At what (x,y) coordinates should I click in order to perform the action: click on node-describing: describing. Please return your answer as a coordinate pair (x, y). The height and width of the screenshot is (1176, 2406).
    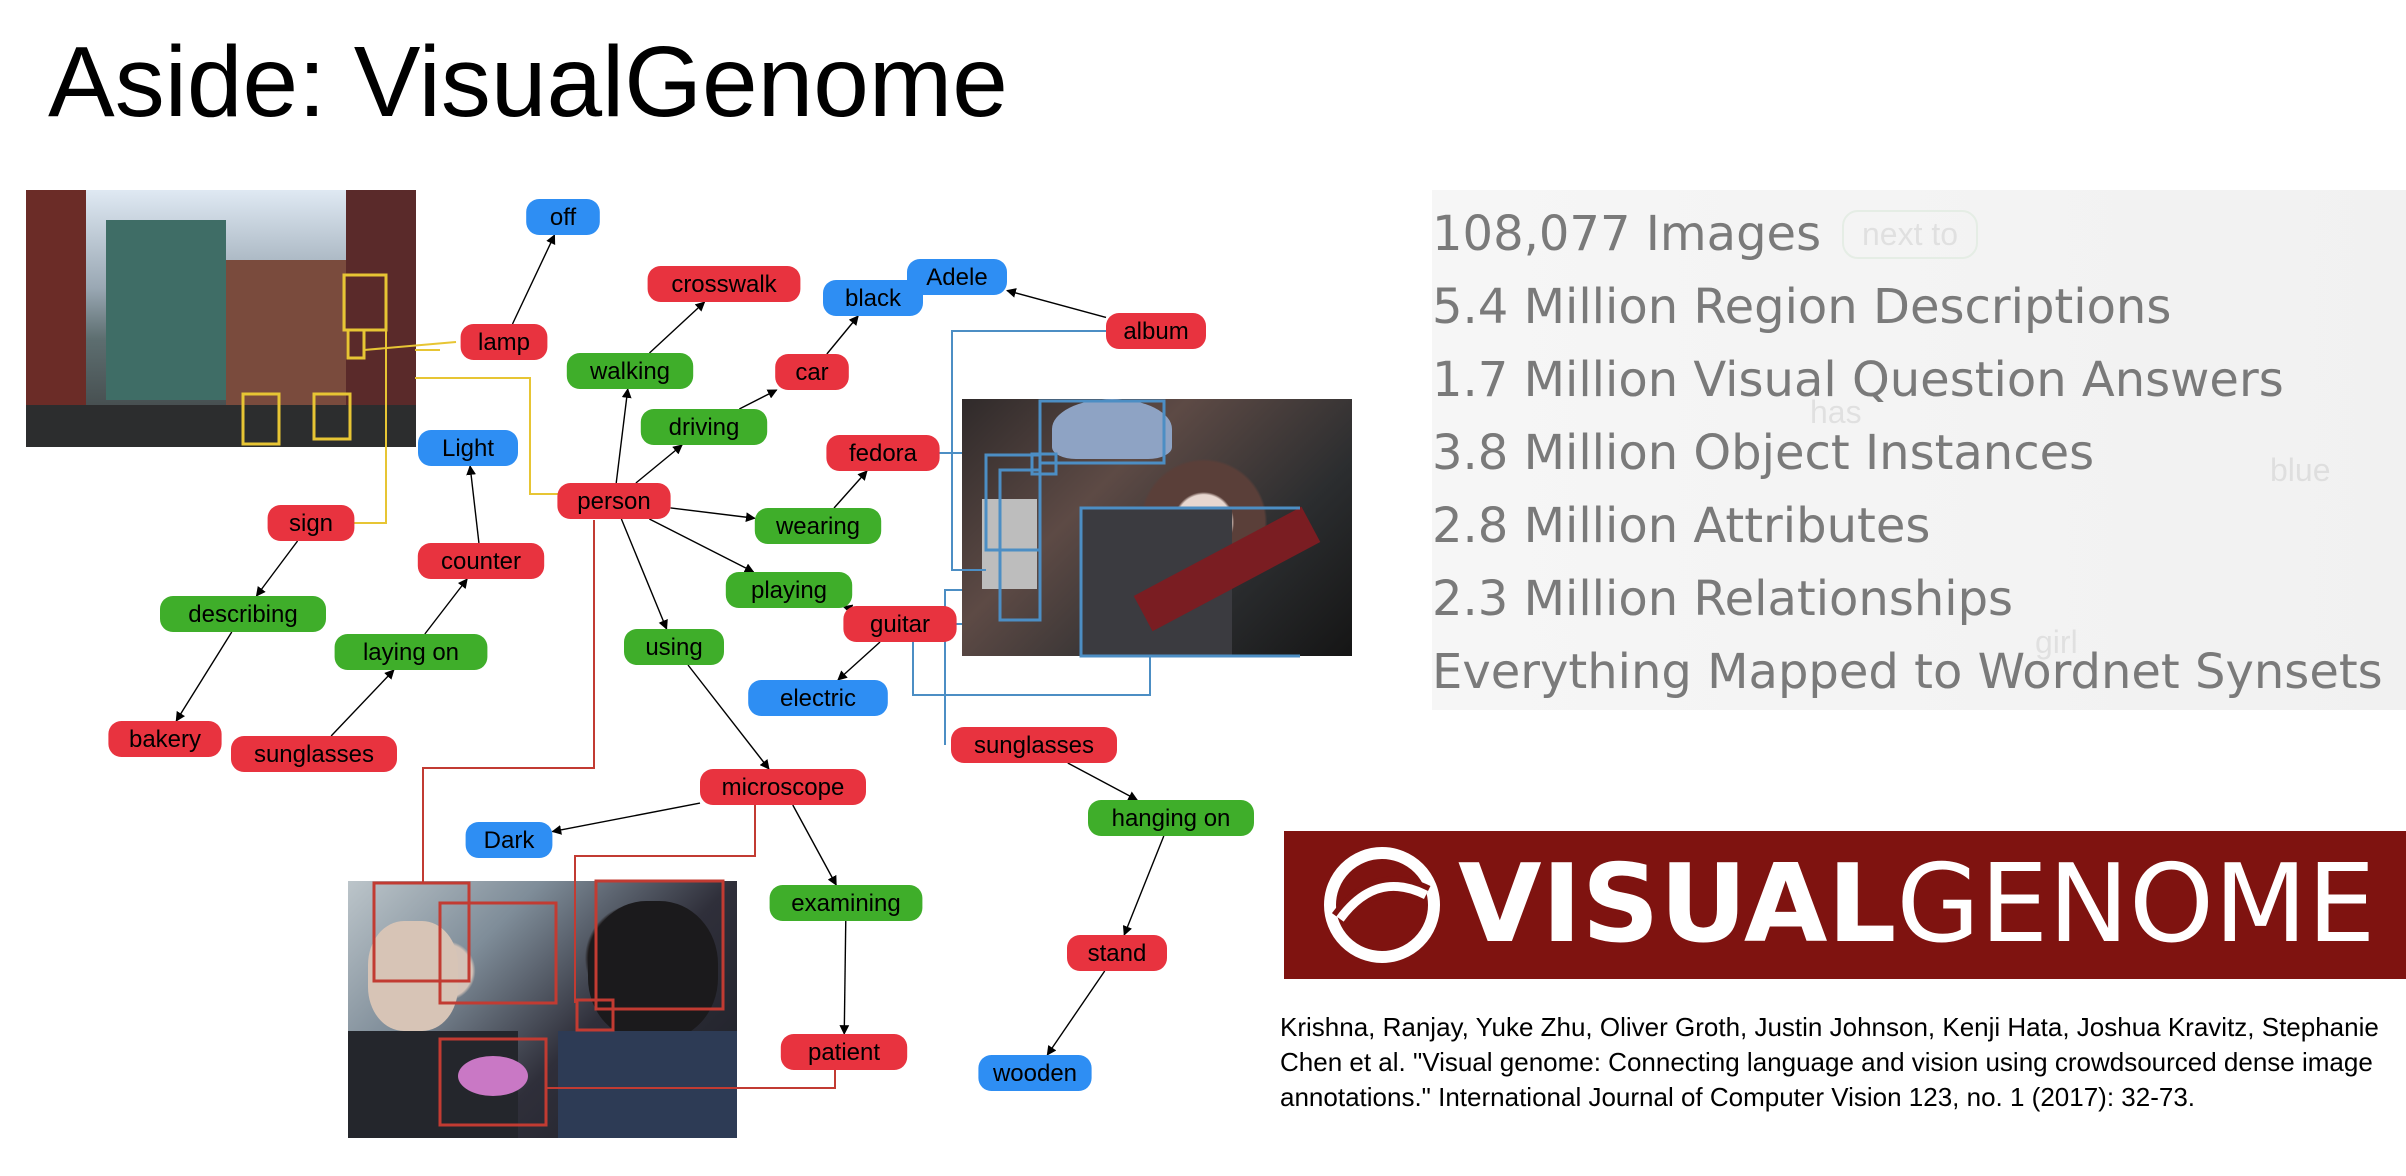
    Looking at the image, I should click on (243, 614).